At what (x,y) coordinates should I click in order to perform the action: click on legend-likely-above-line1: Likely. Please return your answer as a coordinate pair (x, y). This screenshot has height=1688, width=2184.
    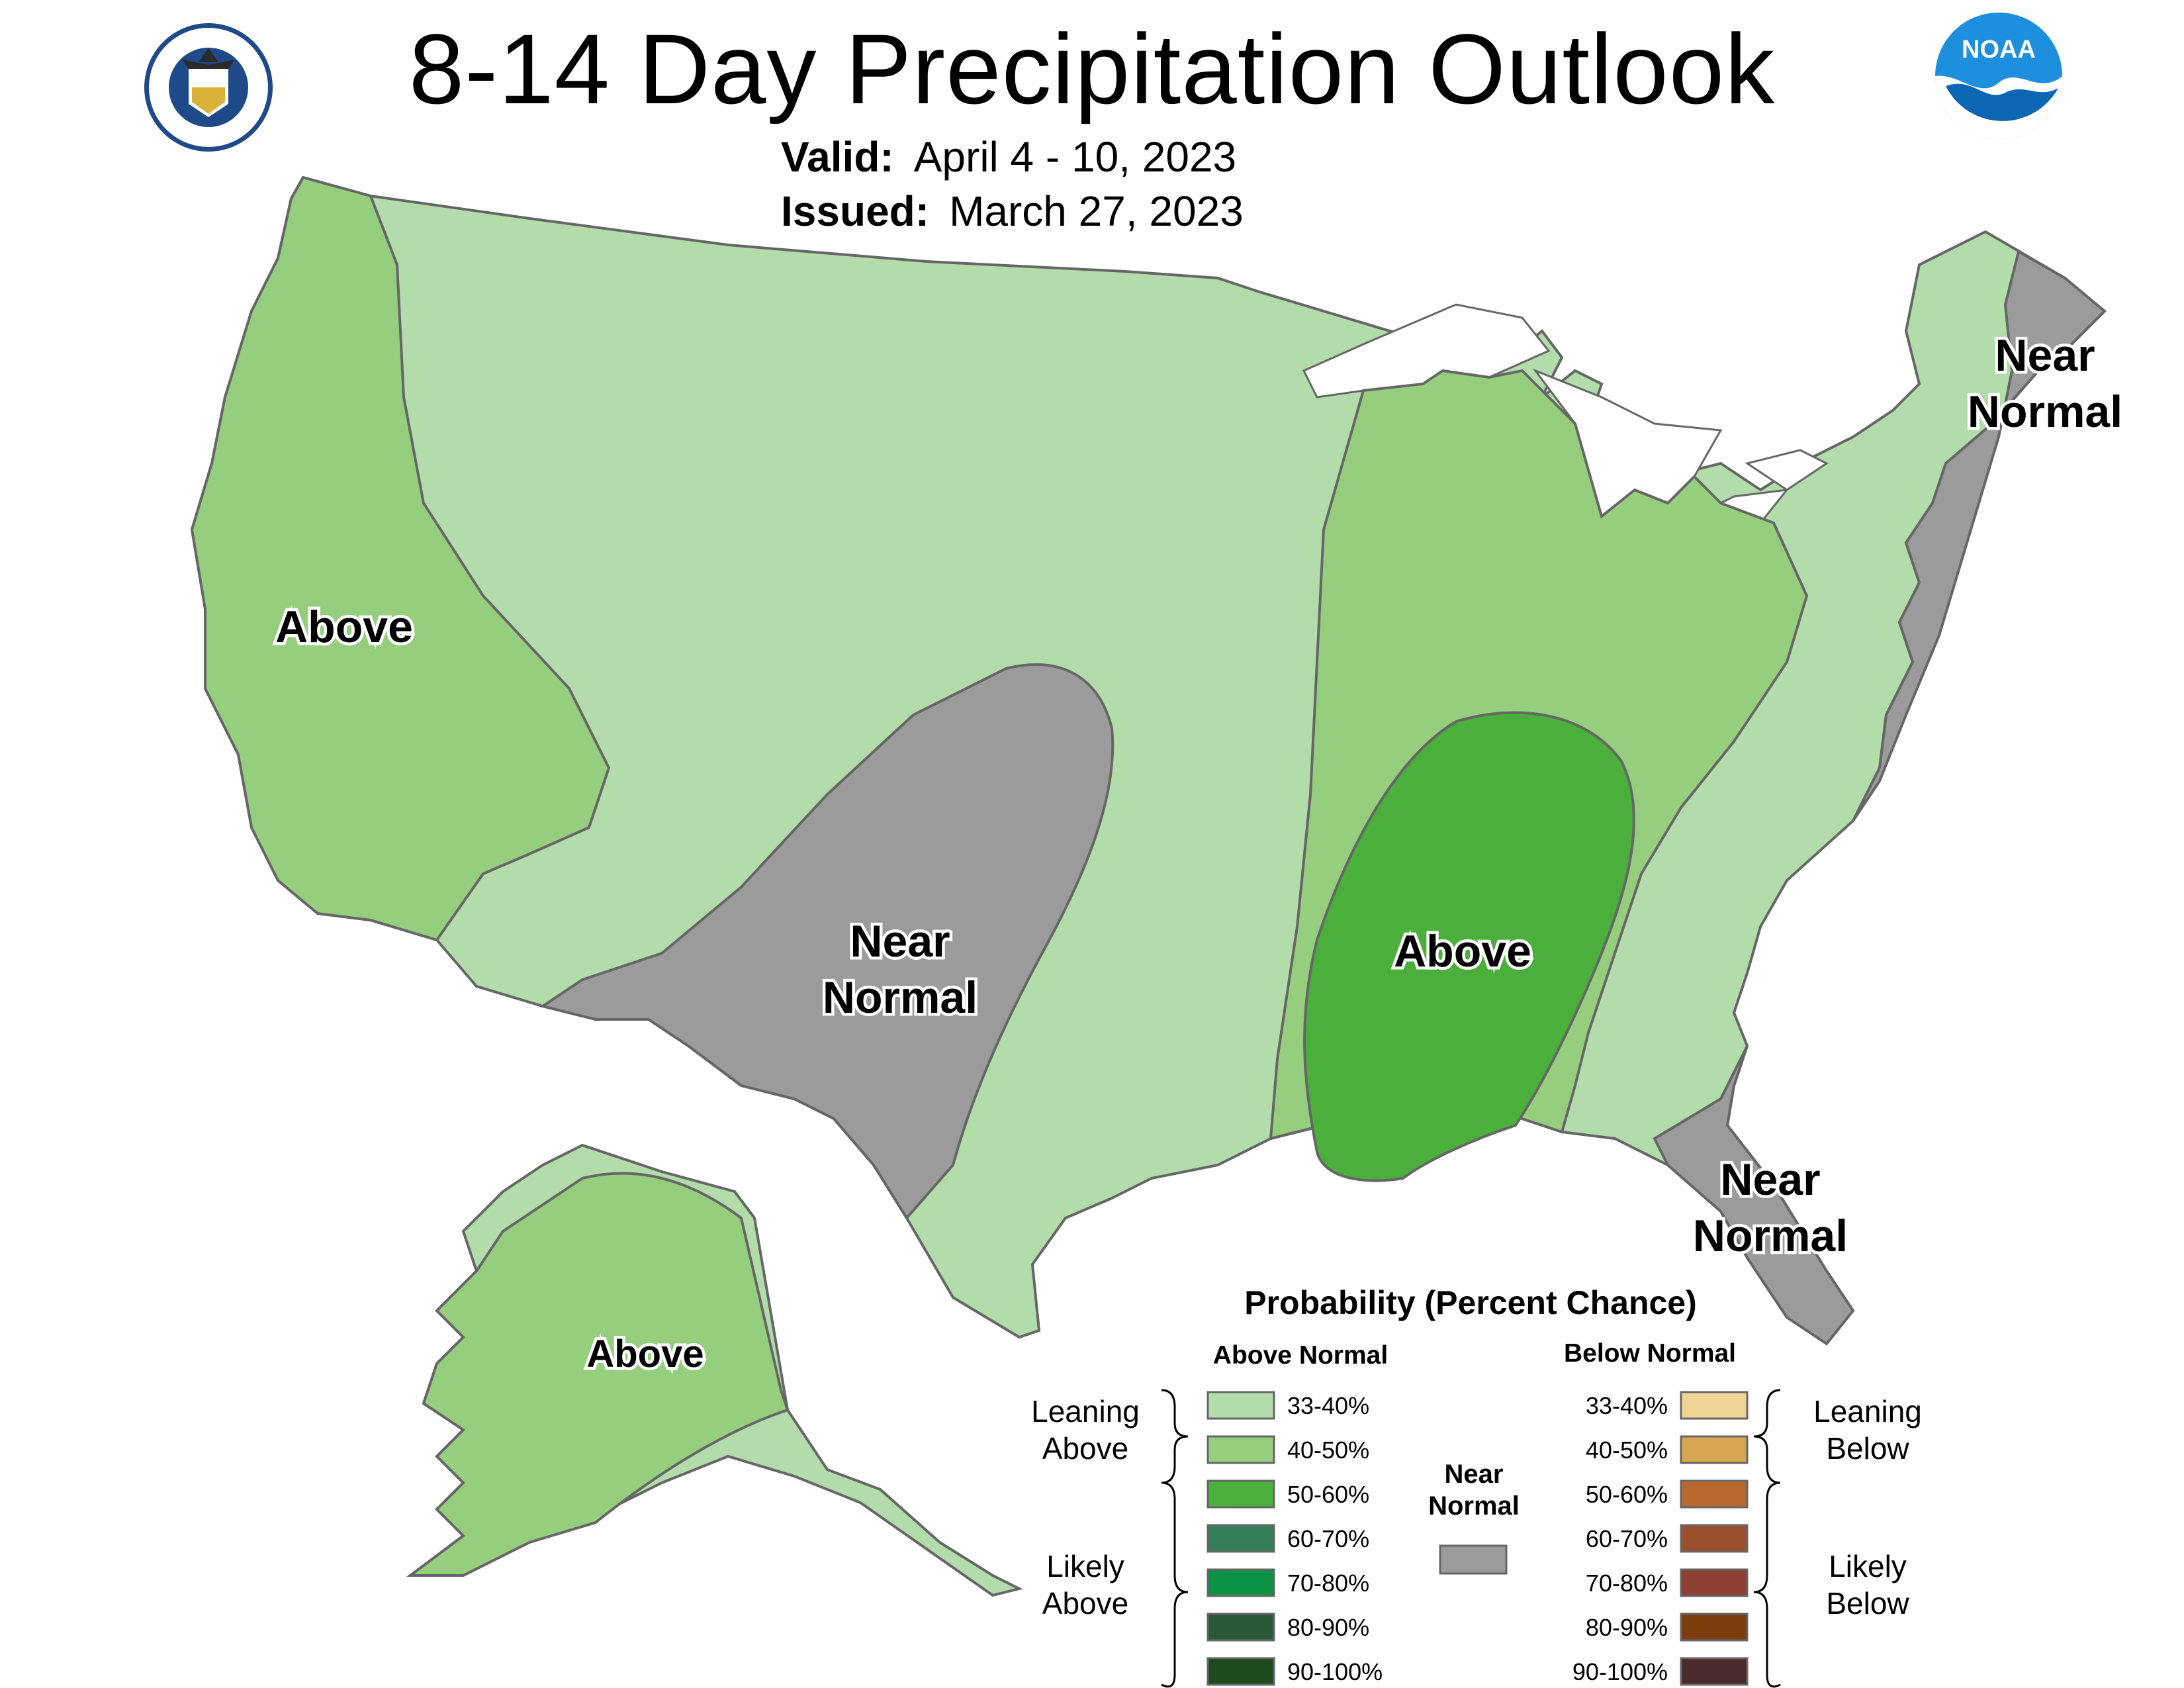
    Looking at the image, I should click on (1085, 1566).